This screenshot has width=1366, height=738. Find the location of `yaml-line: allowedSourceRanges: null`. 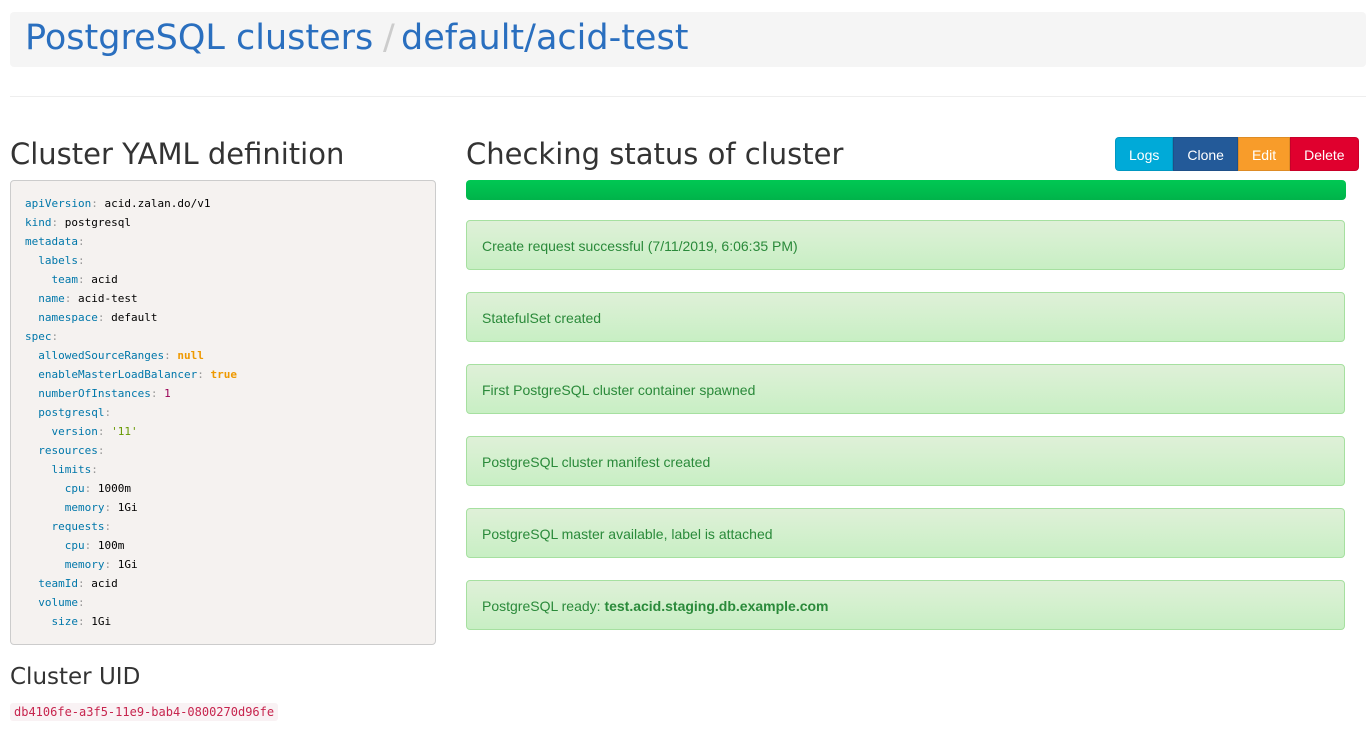

yaml-line: allowedSourceRanges: null is located at coordinates (121, 355).